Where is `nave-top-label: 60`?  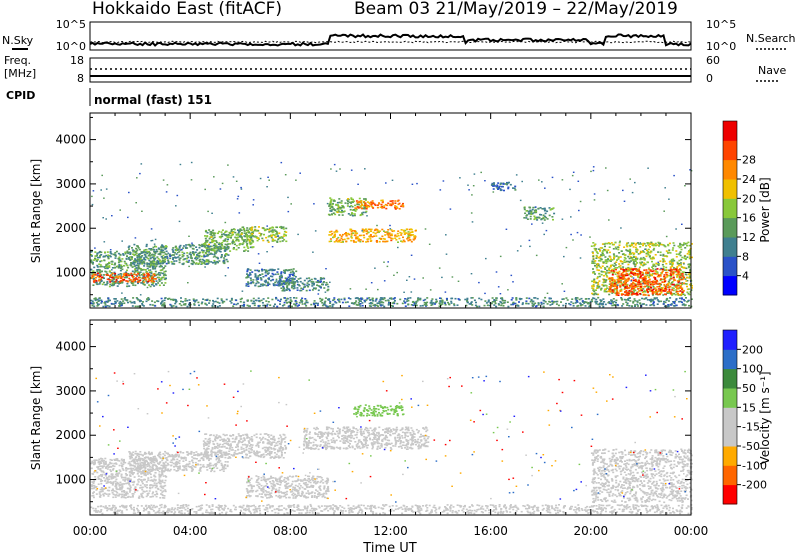 nave-top-label: 60 is located at coordinates (713, 60).